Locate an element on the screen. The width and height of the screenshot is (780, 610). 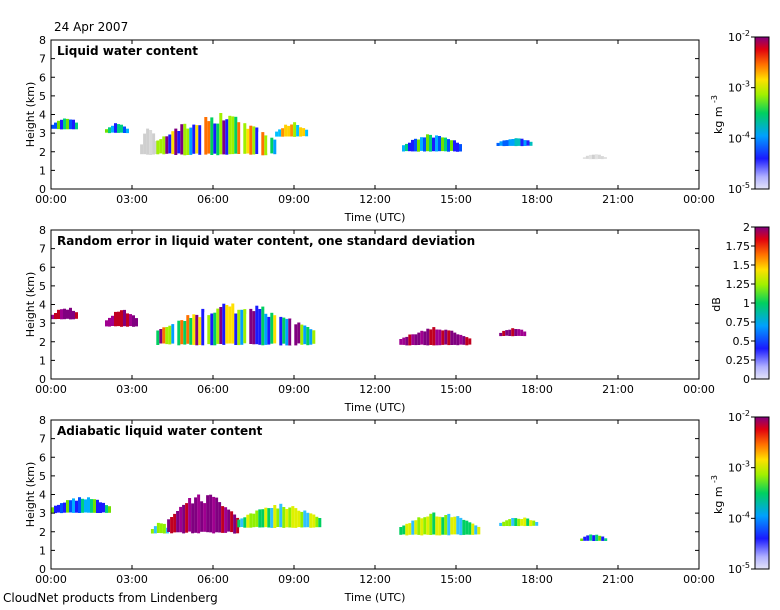
y-tick-label: 6 is located at coordinates (42, 457).